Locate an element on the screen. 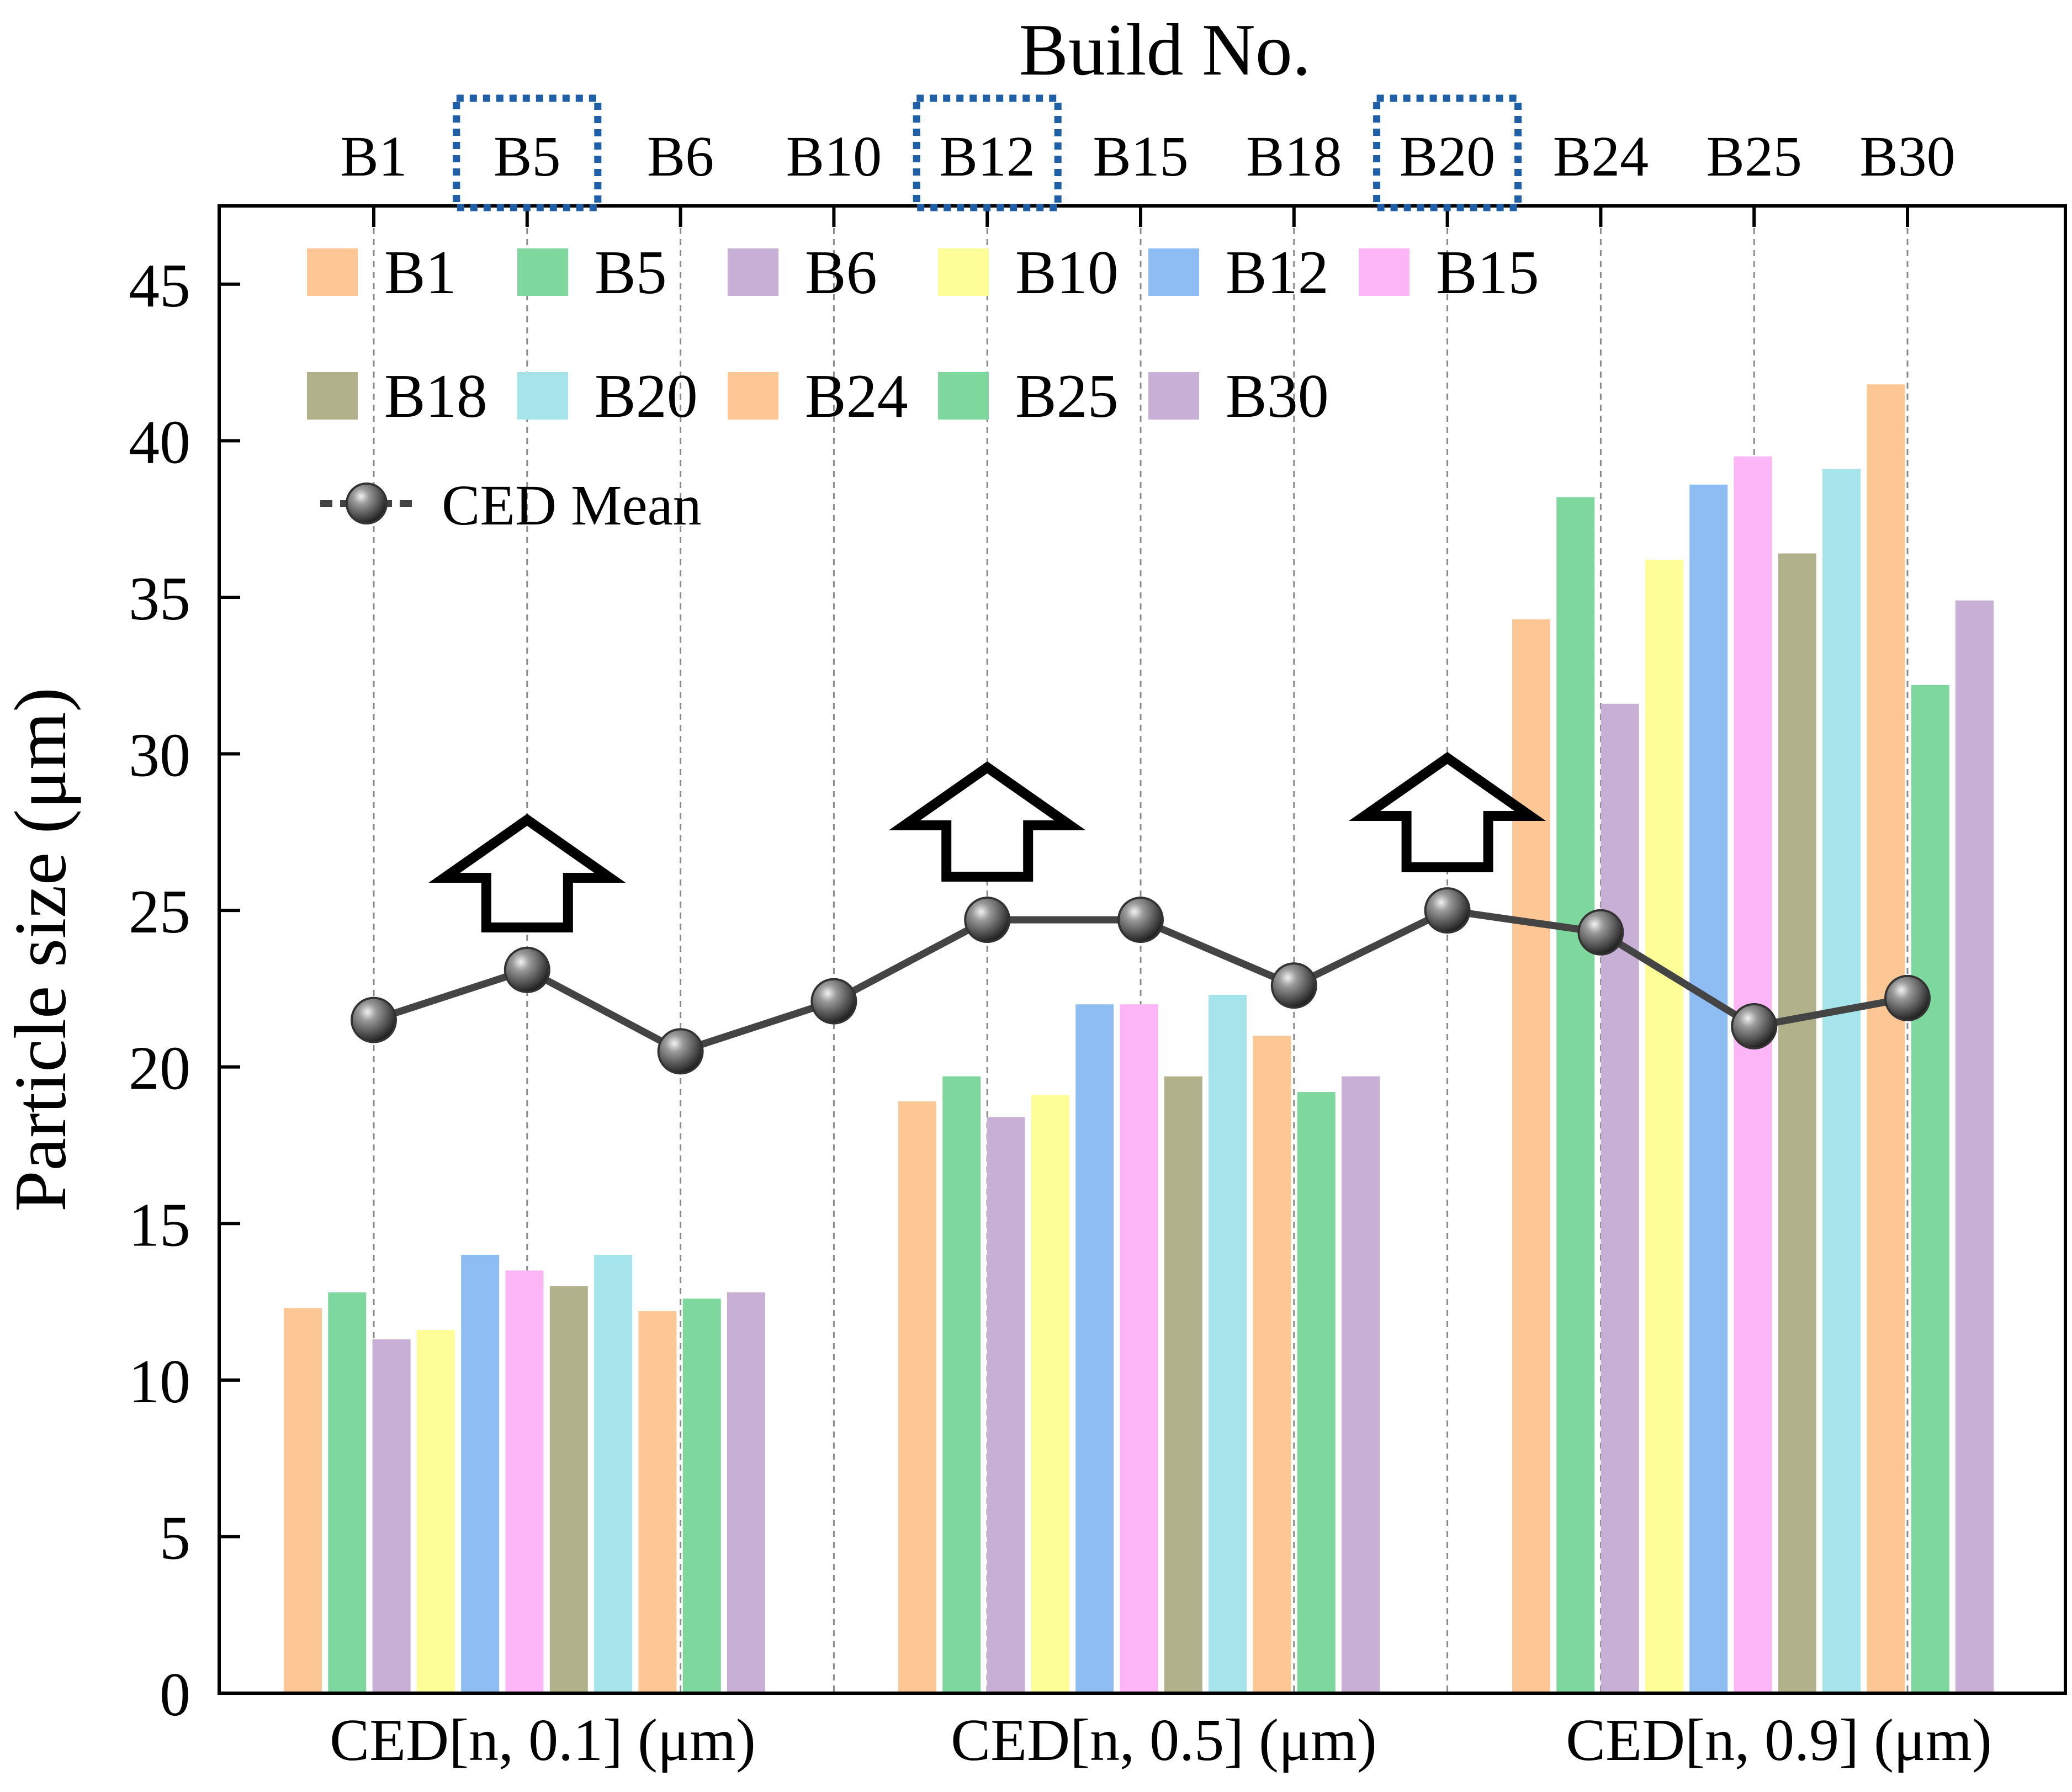 The height and width of the screenshot is (1792, 2072). y-tick-label: 25 is located at coordinates (159, 912).